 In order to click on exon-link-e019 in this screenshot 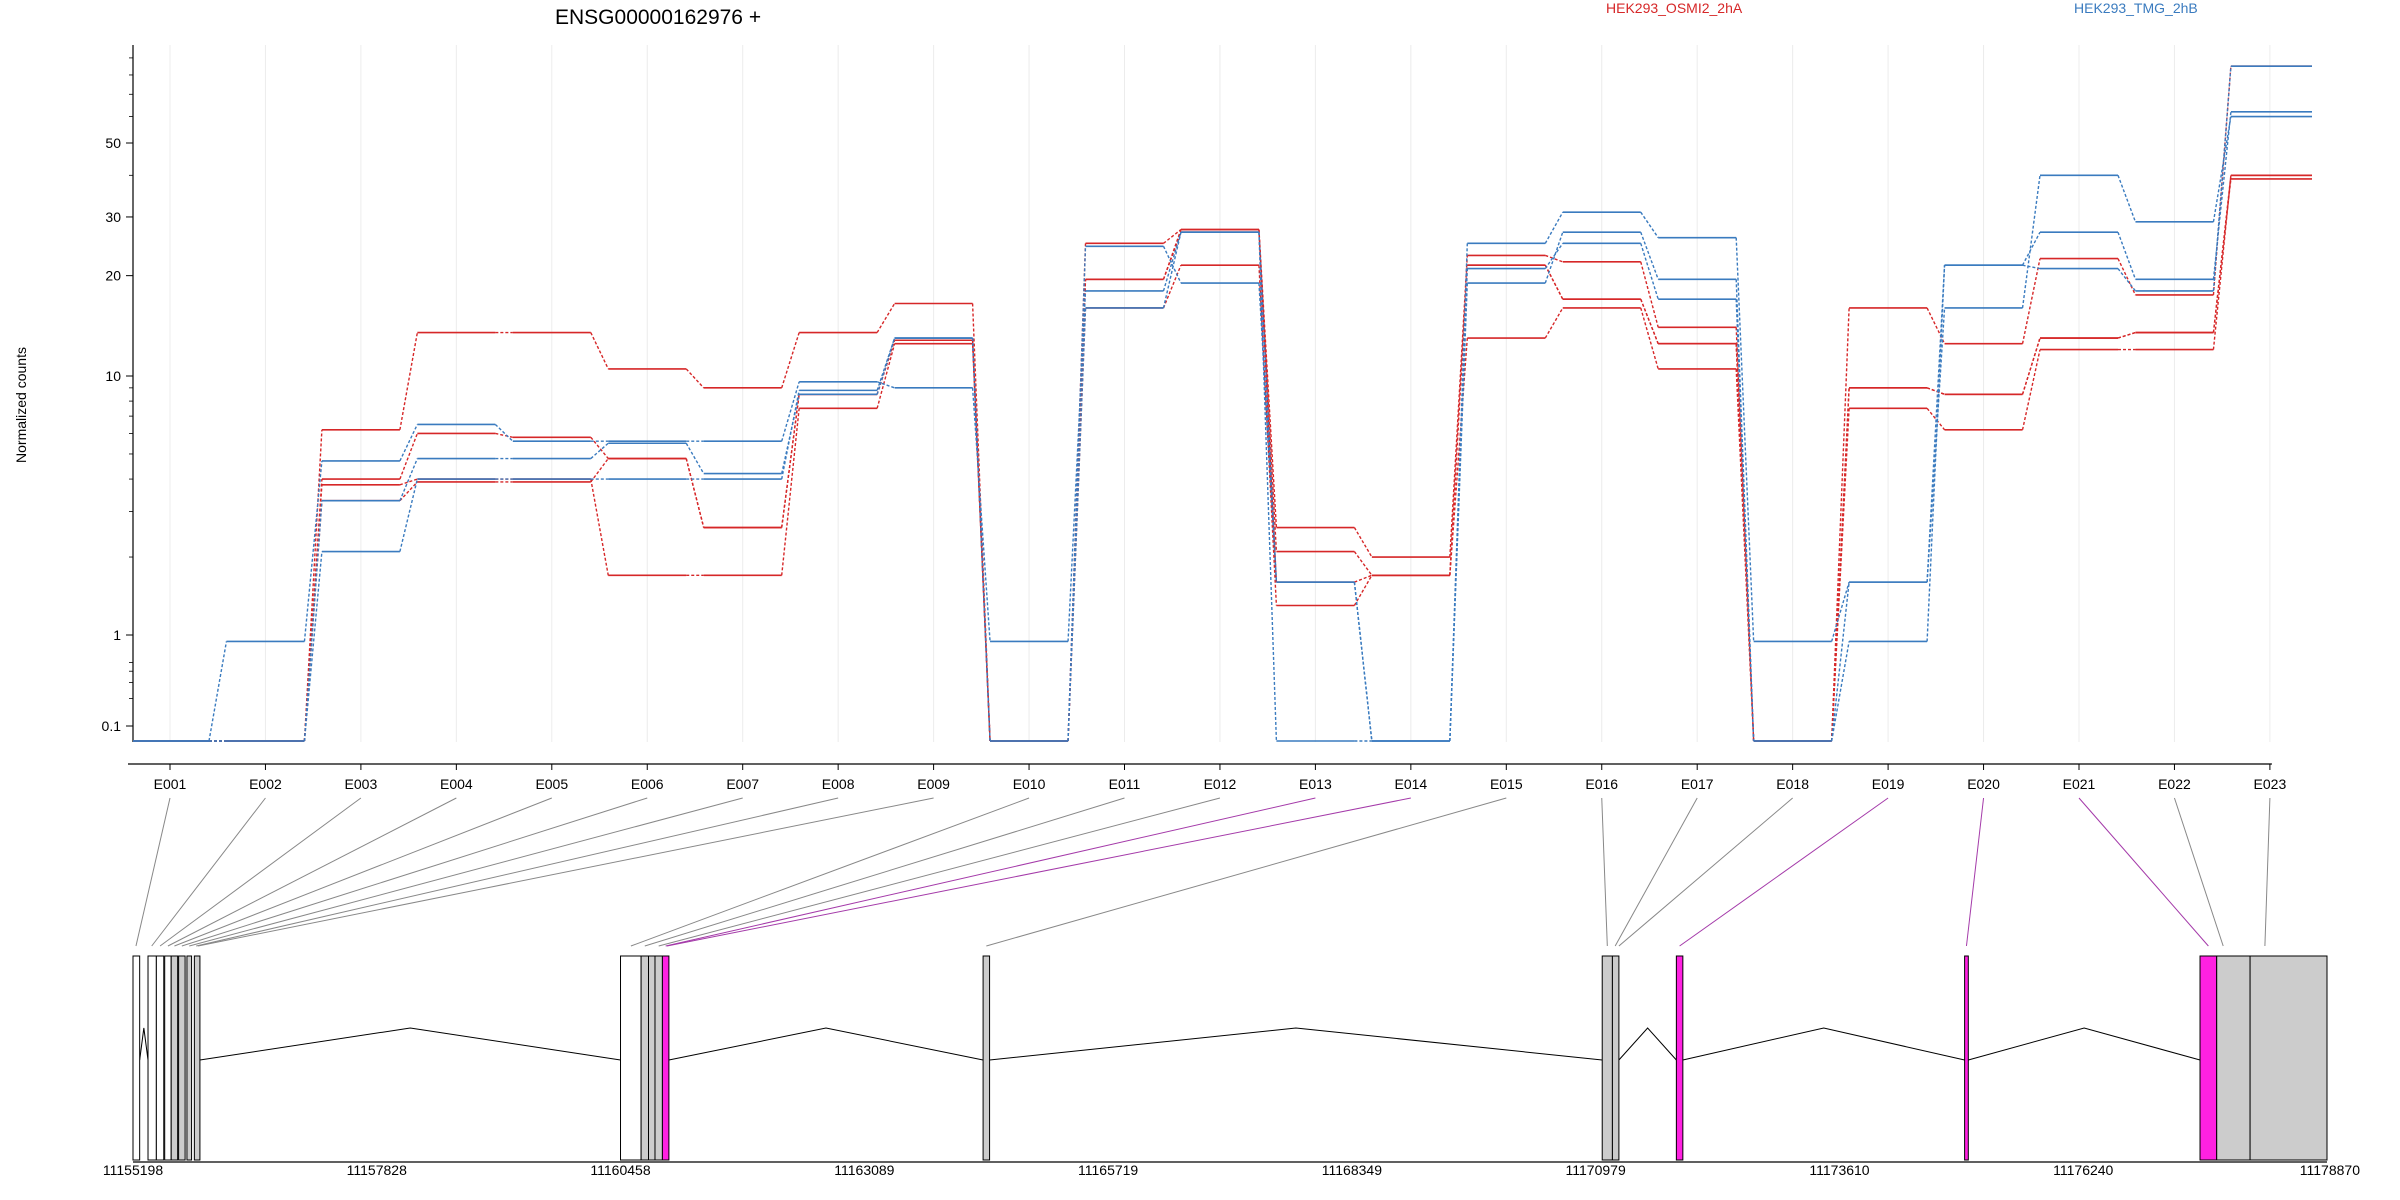, I will do `click(1784, 872)`.